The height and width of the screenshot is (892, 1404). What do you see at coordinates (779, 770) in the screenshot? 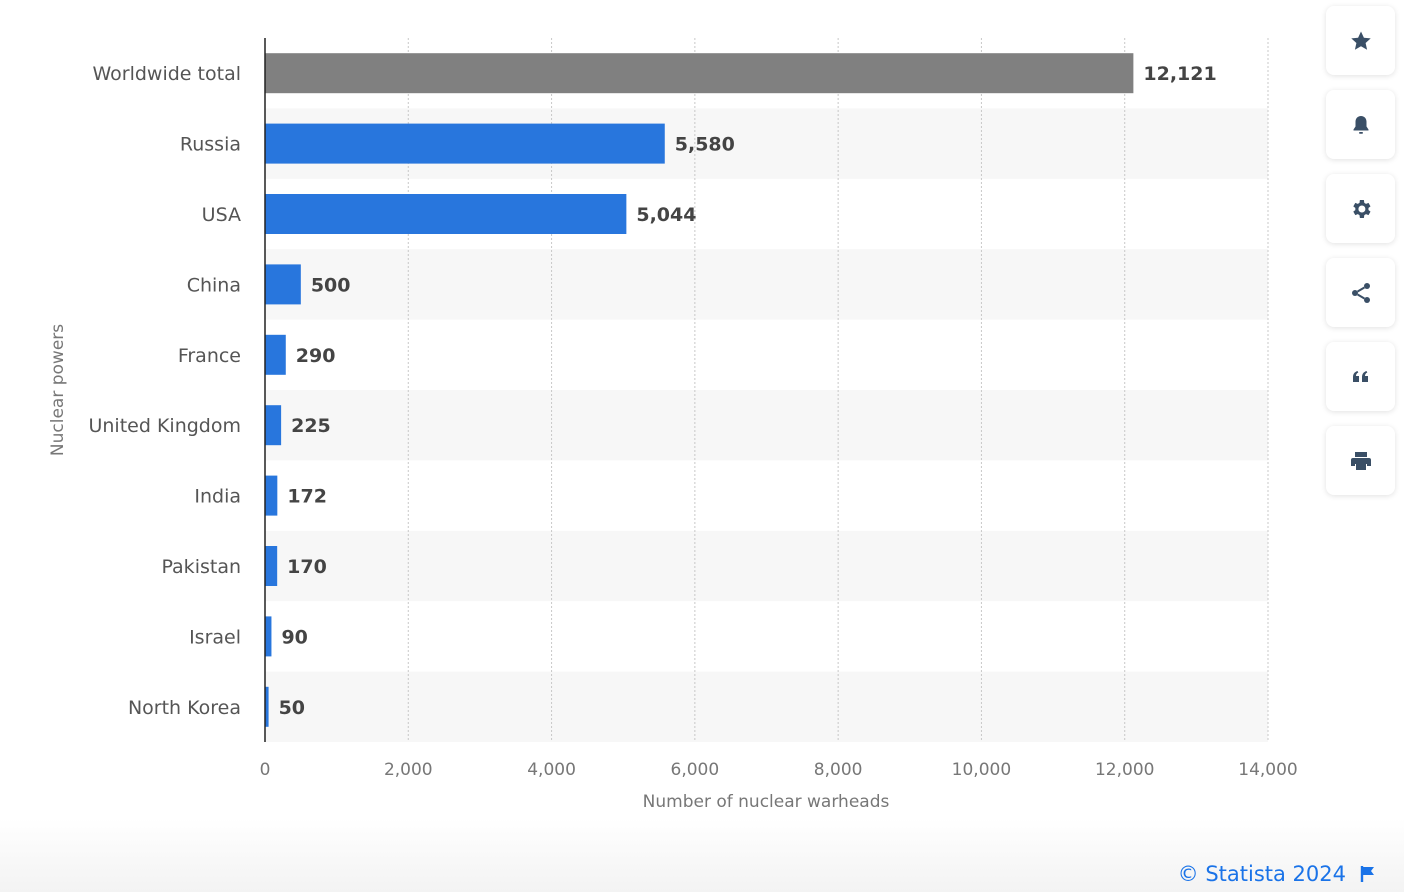
I see `x-tick-labels: 0 2,000 4,000 6,000 8,000 10,000 12,000 14,000` at bounding box center [779, 770].